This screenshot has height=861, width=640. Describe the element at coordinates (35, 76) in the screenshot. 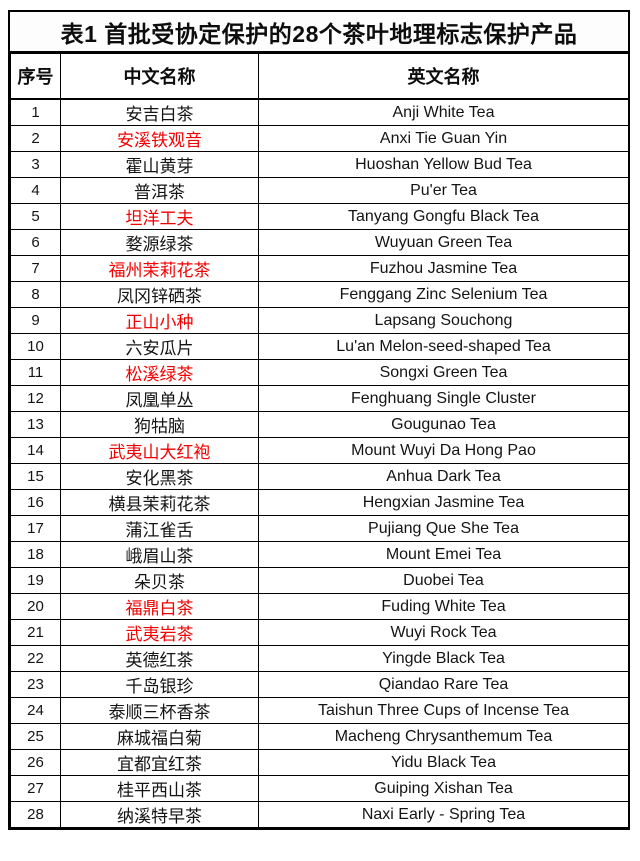

I see `column-header-index: 序号` at that location.